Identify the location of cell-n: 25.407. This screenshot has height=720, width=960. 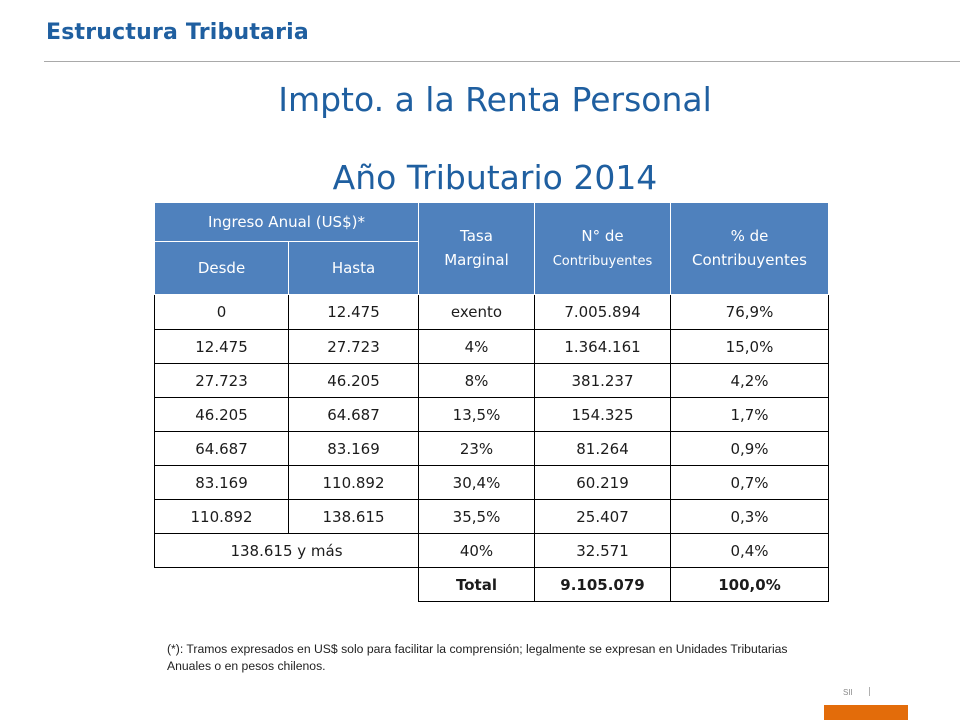
(602, 516).